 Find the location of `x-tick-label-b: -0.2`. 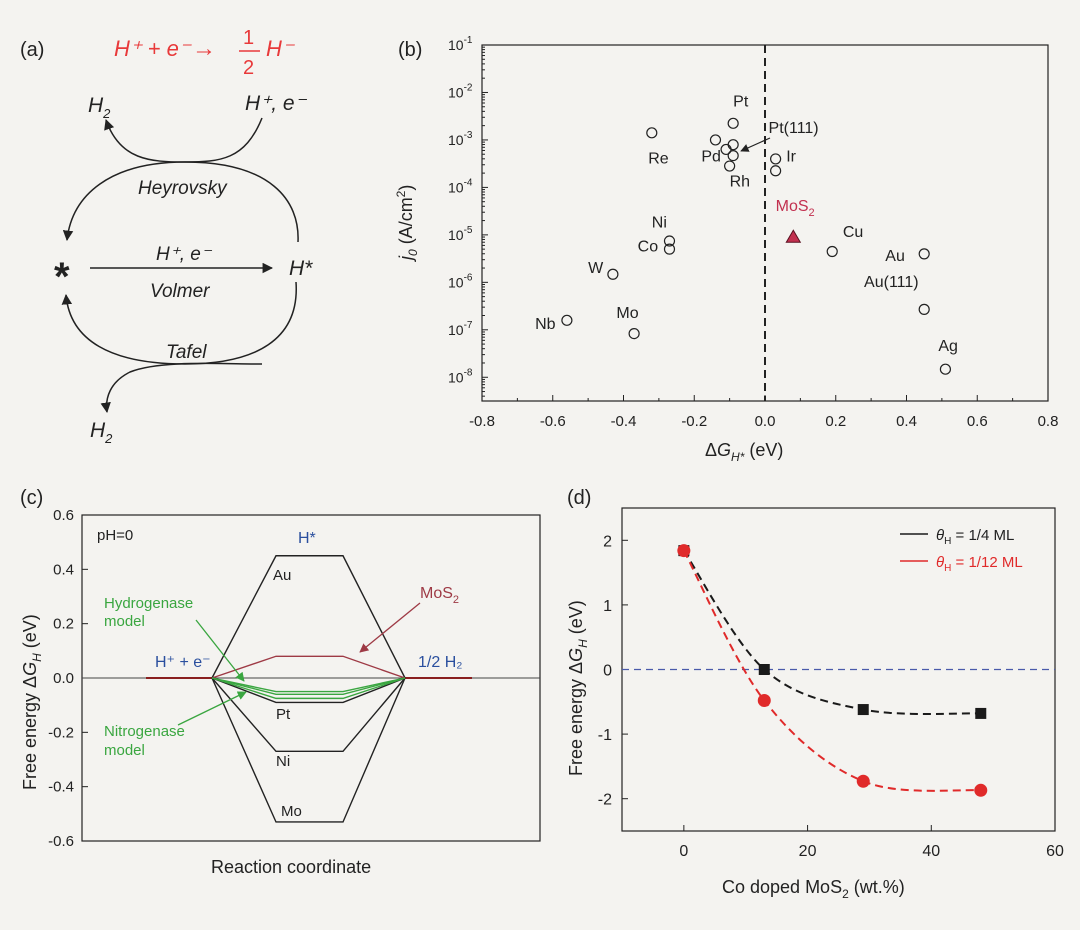

x-tick-label-b: -0.2 is located at coordinates (694, 421).